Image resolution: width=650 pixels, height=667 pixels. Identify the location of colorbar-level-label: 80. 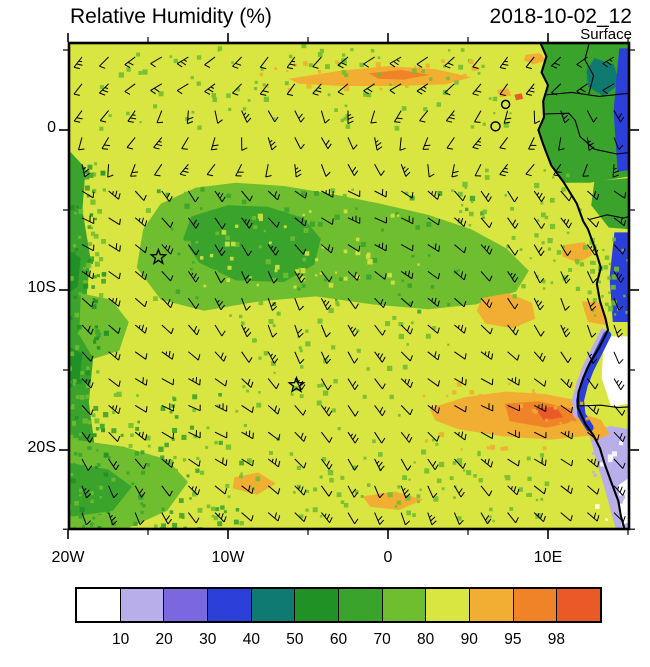
(426, 639).